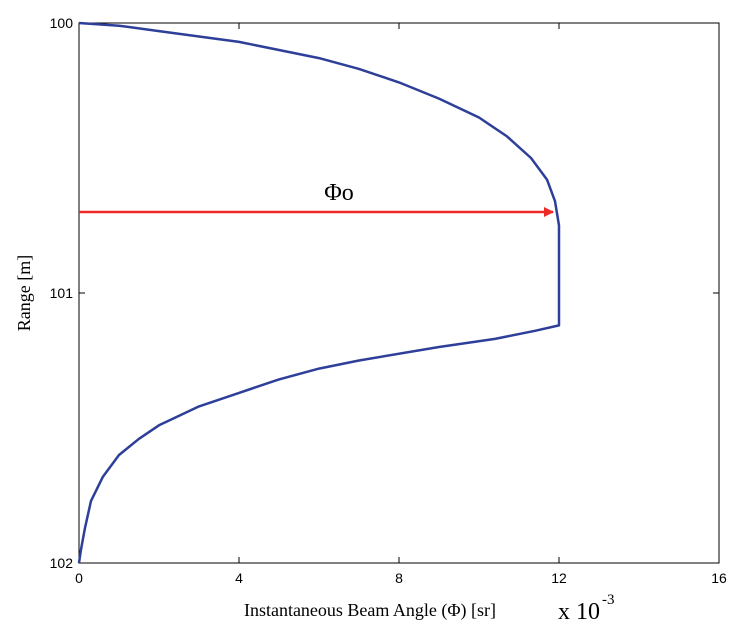 This screenshot has height=629, width=735. I want to click on x-tick-label: 4, so click(239, 578).